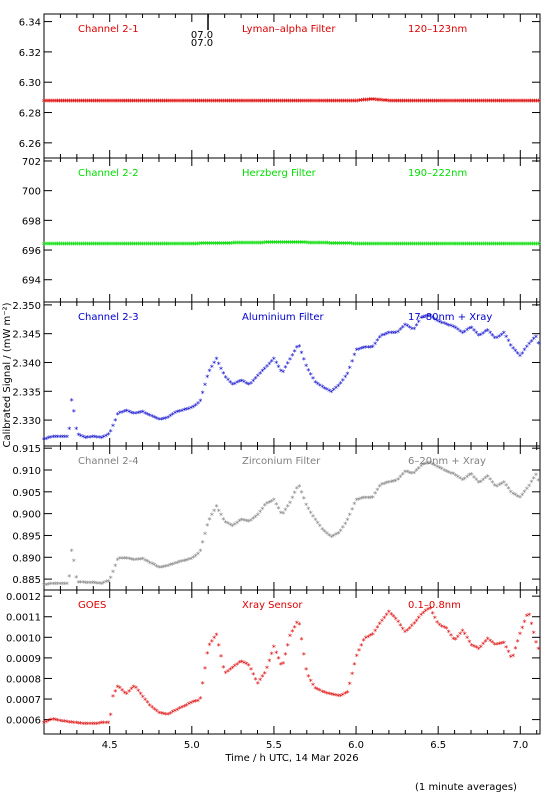 The image size is (550, 800). I want to click on y-tick-label: 0.895, so click(26, 536).